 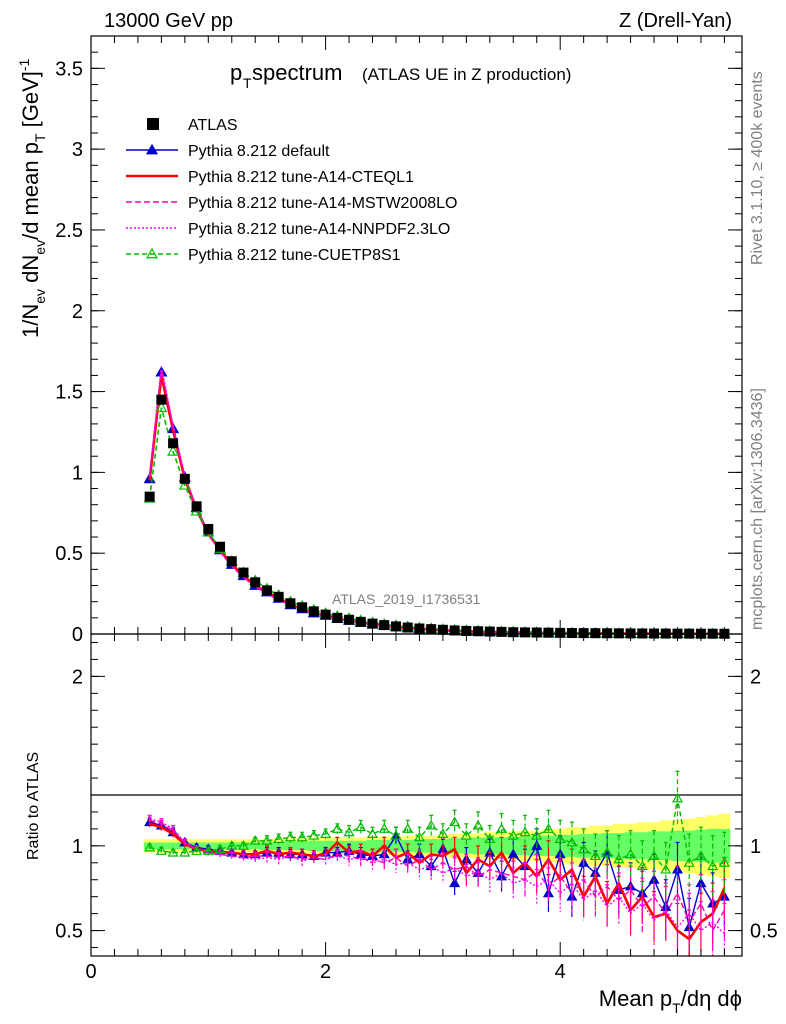 I want to click on legend-label: Pythia 8.212 default, so click(x=259, y=151).